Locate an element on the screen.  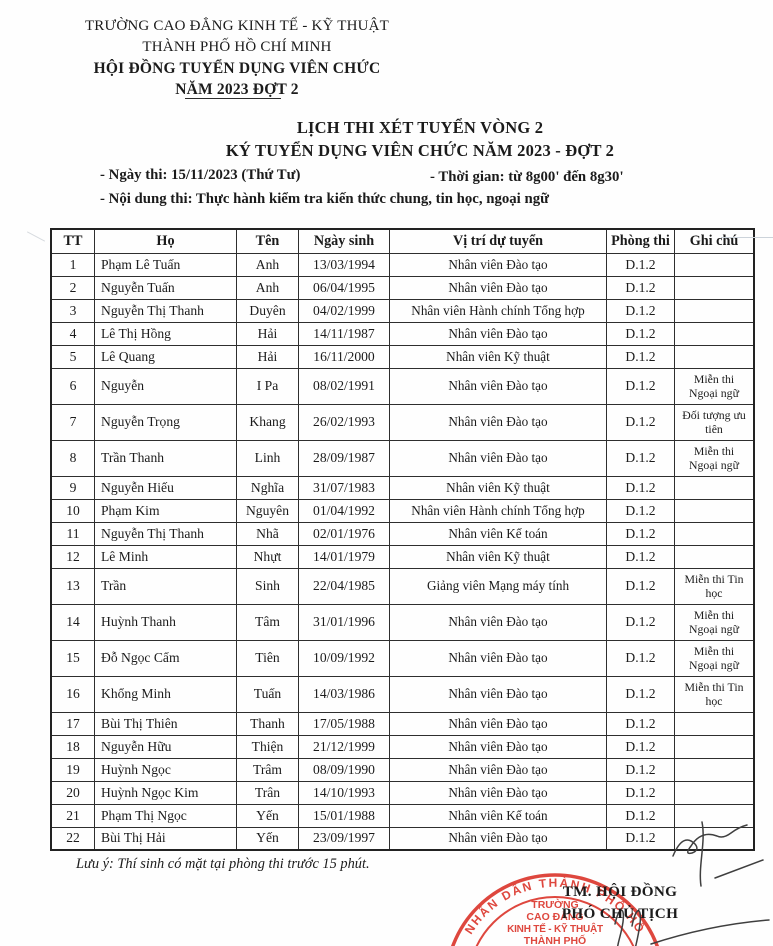
title-line2: KÝ TUYỂN DỤNG VIÊN CHỨC NĂM 2023 - ĐỢT 2 is located at coordinates (420, 150).